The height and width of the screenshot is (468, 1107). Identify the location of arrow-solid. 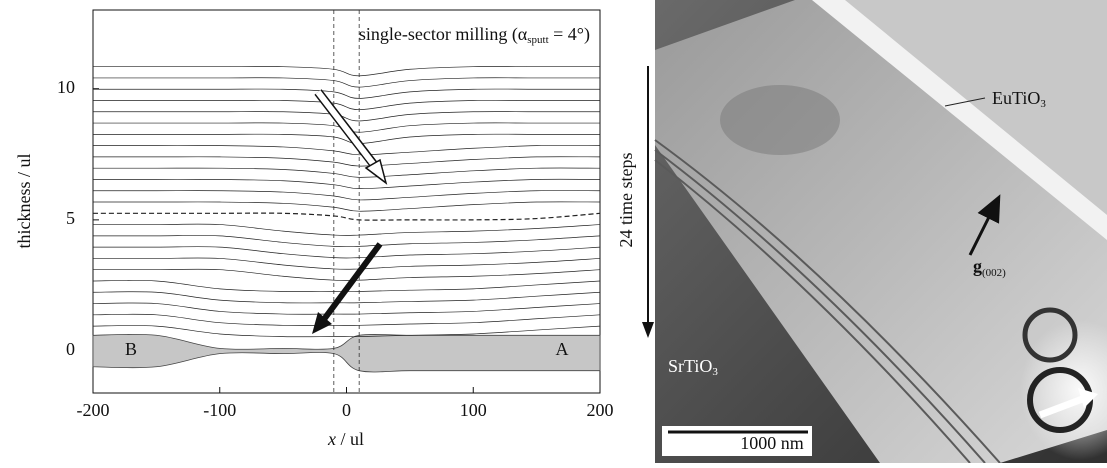
(351, 283).